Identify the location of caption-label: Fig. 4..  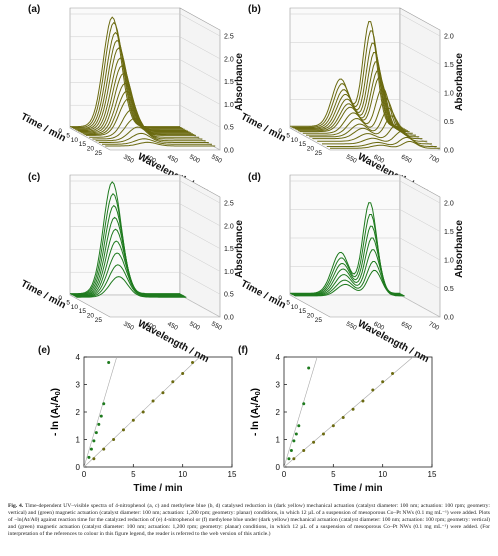
(16, 506).